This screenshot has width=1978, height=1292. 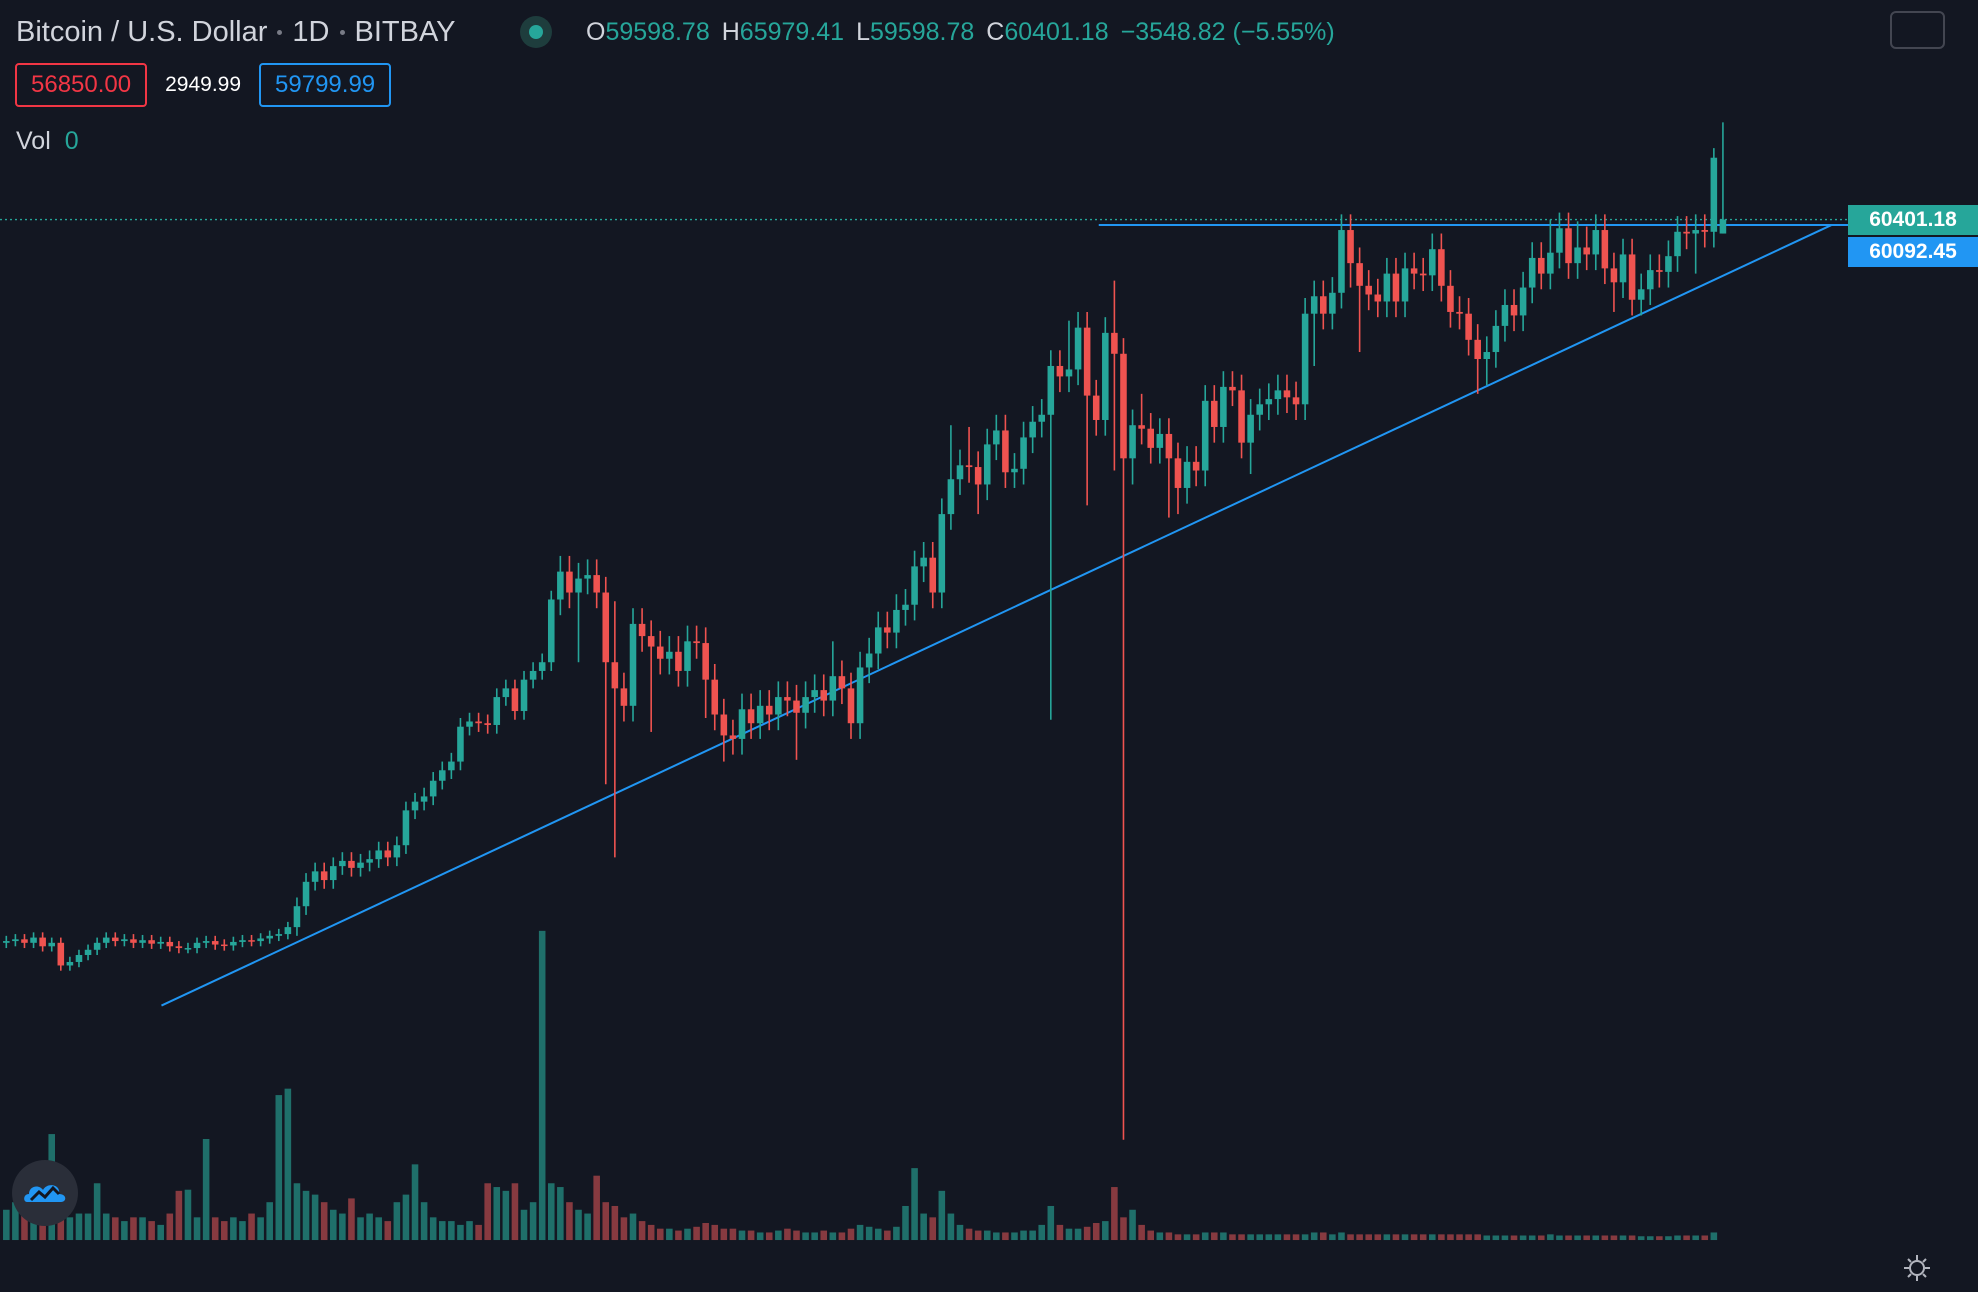 I want to click on logo, so click(x=45, y=1193).